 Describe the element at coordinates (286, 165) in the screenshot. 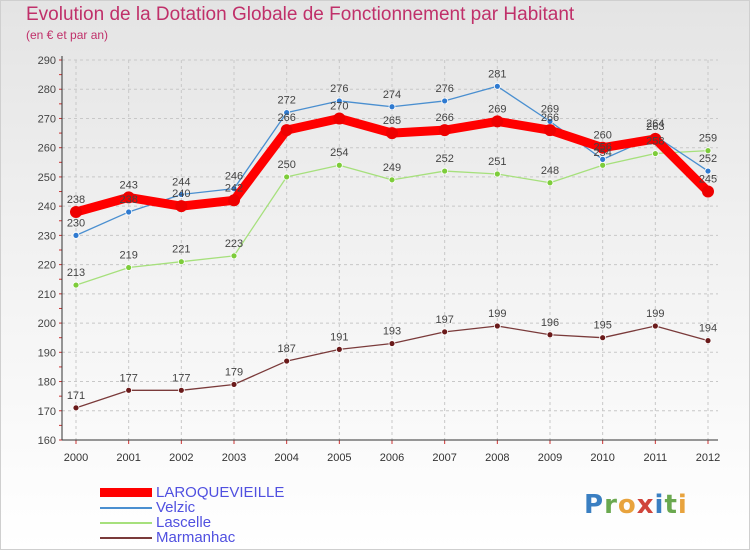

I see `data-label-lascelle: 250` at that location.